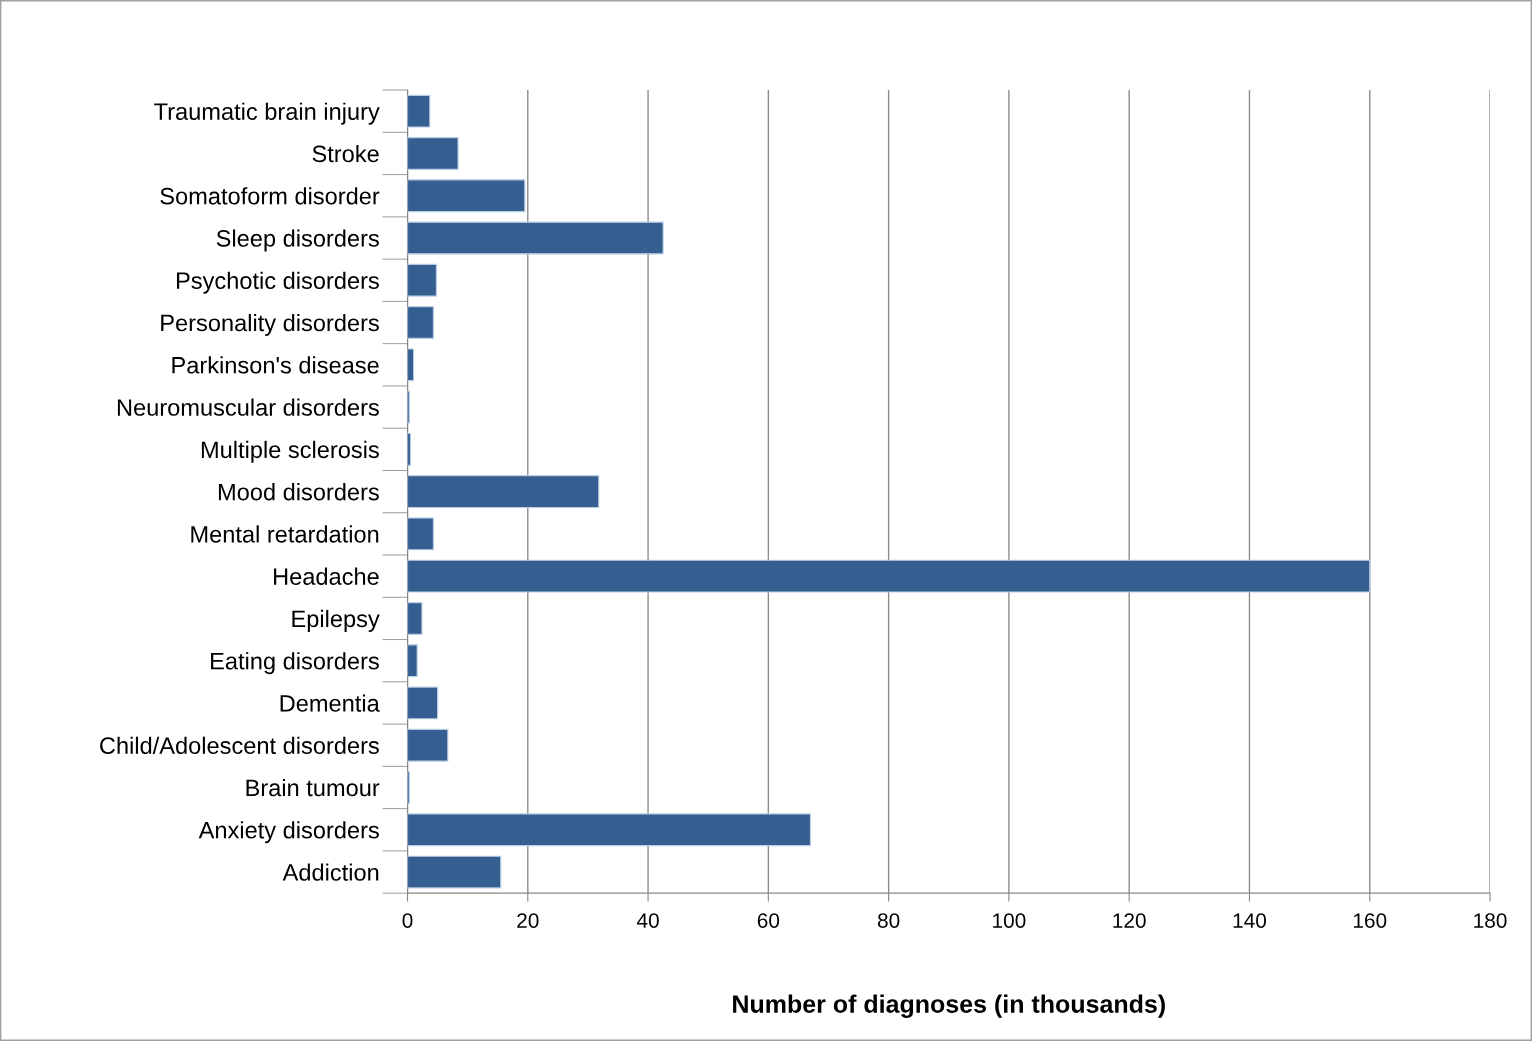 The height and width of the screenshot is (1041, 1532). What do you see at coordinates (285, 534) in the screenshot?
I see `y-tick-label: Mental retardation` at bounding box center [285, 534].